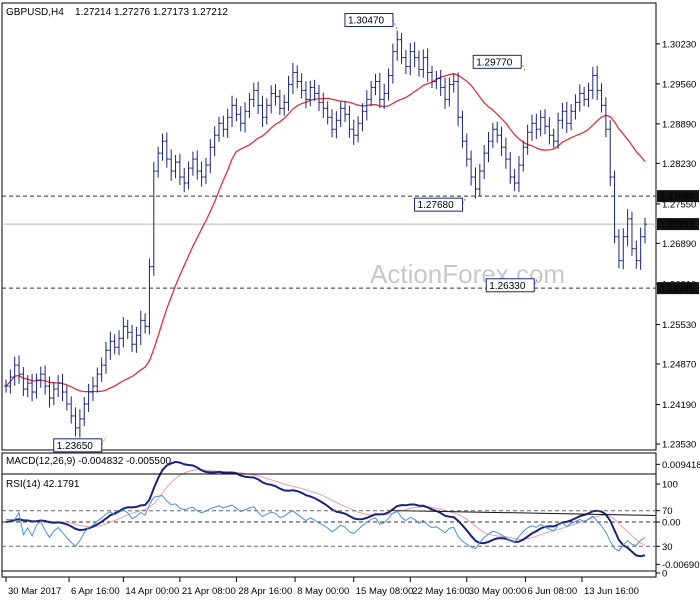 Image resolution: width=700 pixels, height=600 pixels. Describe the element at coordinates (678, 224) in the screenshot. I see `price-tag-box` at that location.